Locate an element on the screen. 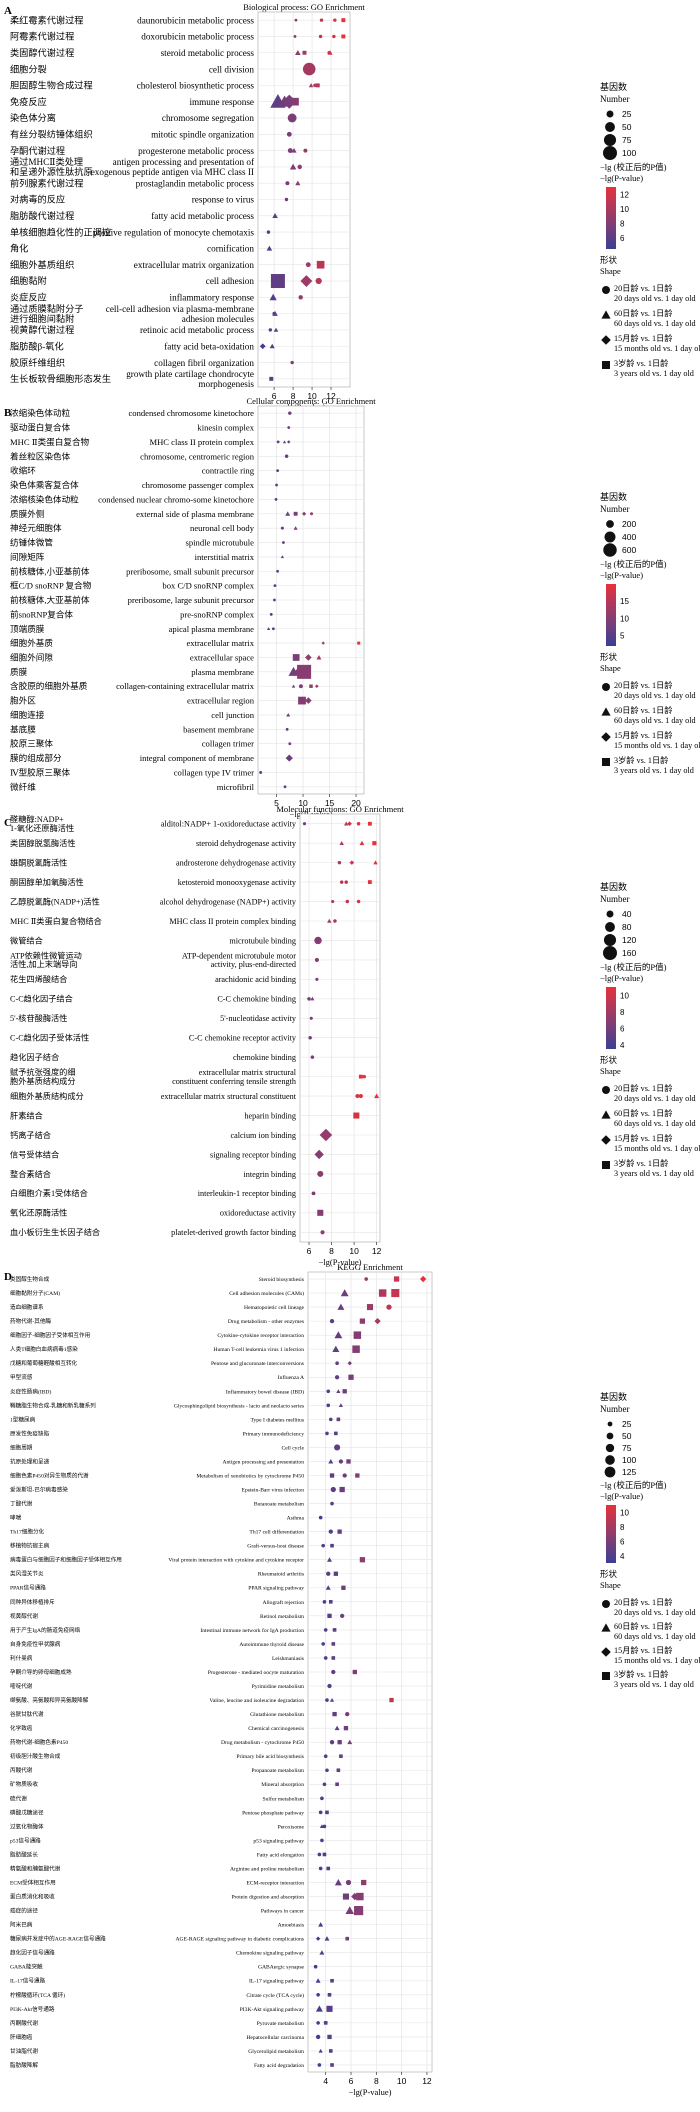  term-label-cn: 染色体分离 is located at coordinates (33, 117).